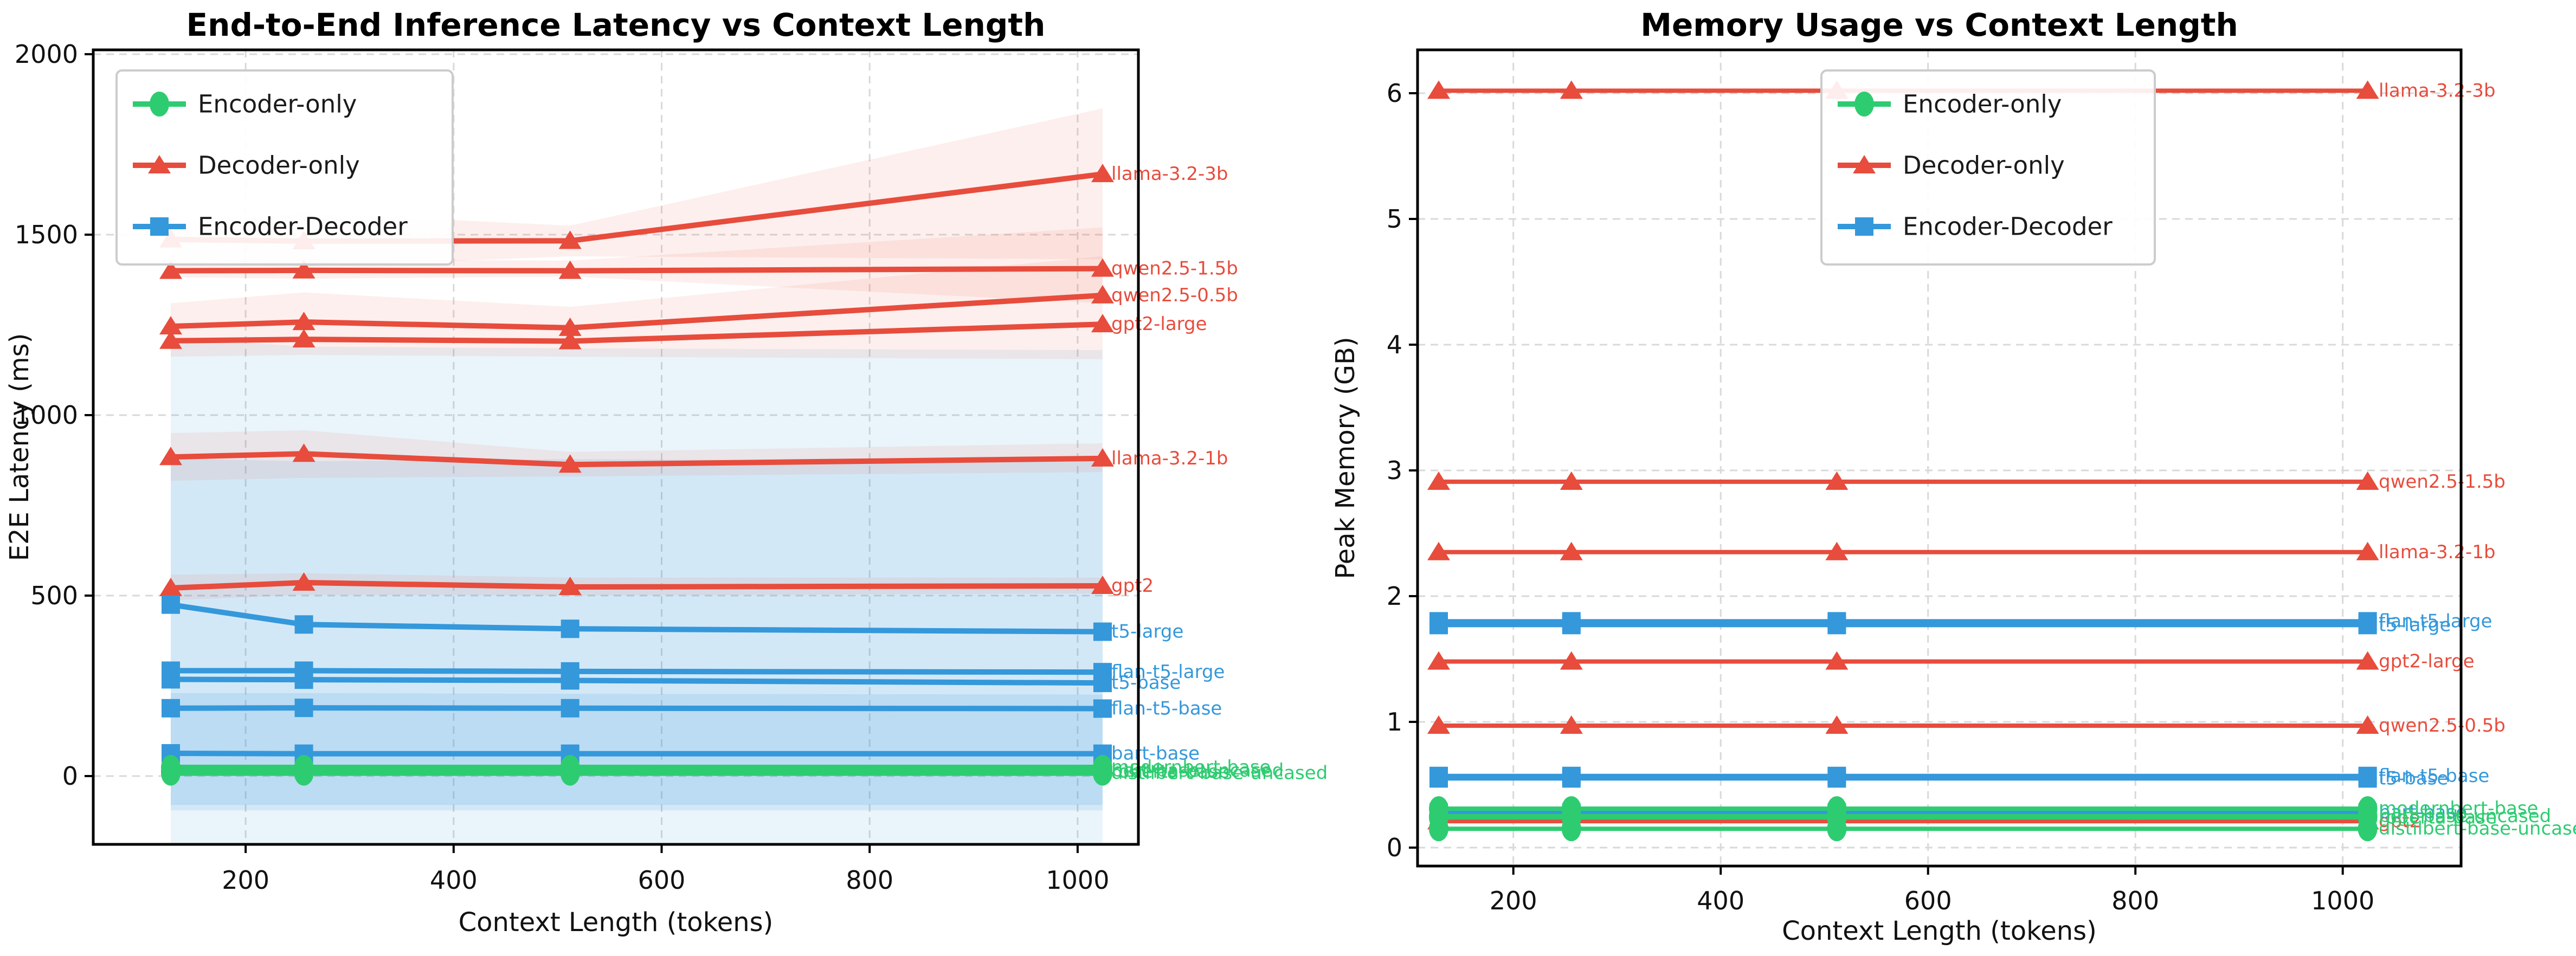  Describe the element at coordinates (1155, 754) in the screenshot. I see `series-label: bart-base` at that location.